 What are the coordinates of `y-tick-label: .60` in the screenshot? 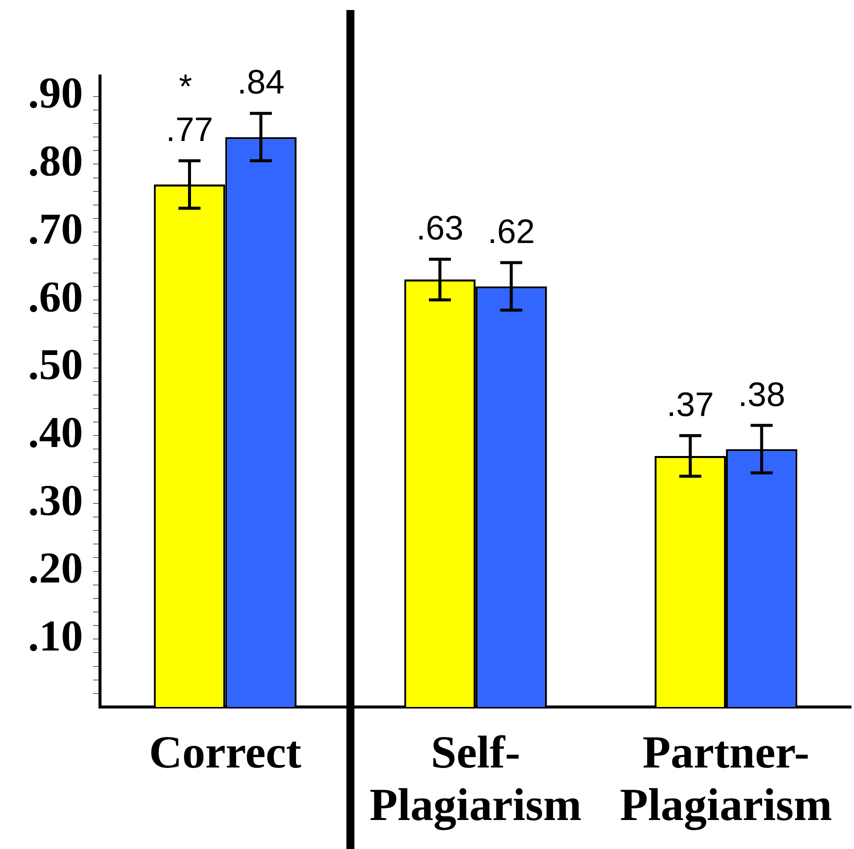 It's located at (55, 297).